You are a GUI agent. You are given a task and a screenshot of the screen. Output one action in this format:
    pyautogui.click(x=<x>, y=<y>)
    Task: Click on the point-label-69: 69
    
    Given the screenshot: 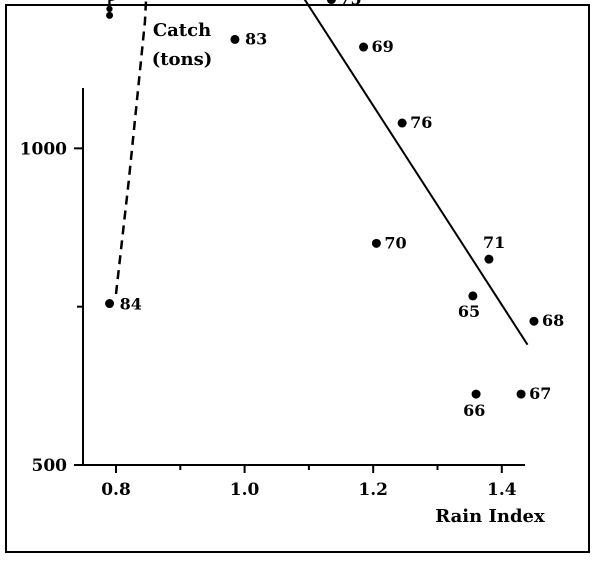 What is the action you would take?
    pyautogui.click(x=383, y=46)
    